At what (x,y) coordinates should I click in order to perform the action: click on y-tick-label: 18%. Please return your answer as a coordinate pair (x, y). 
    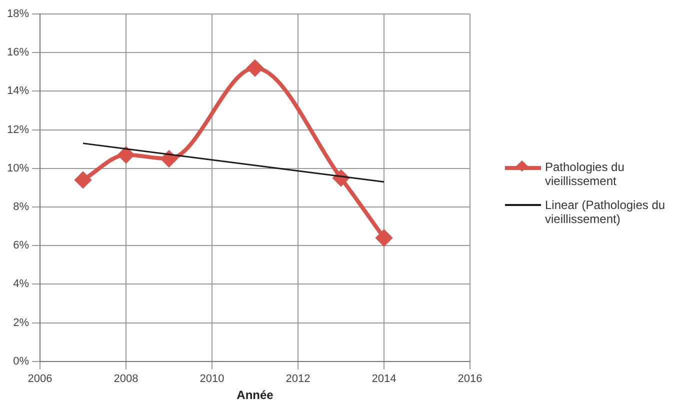
    Looking at the image, I should click on (18, 14).